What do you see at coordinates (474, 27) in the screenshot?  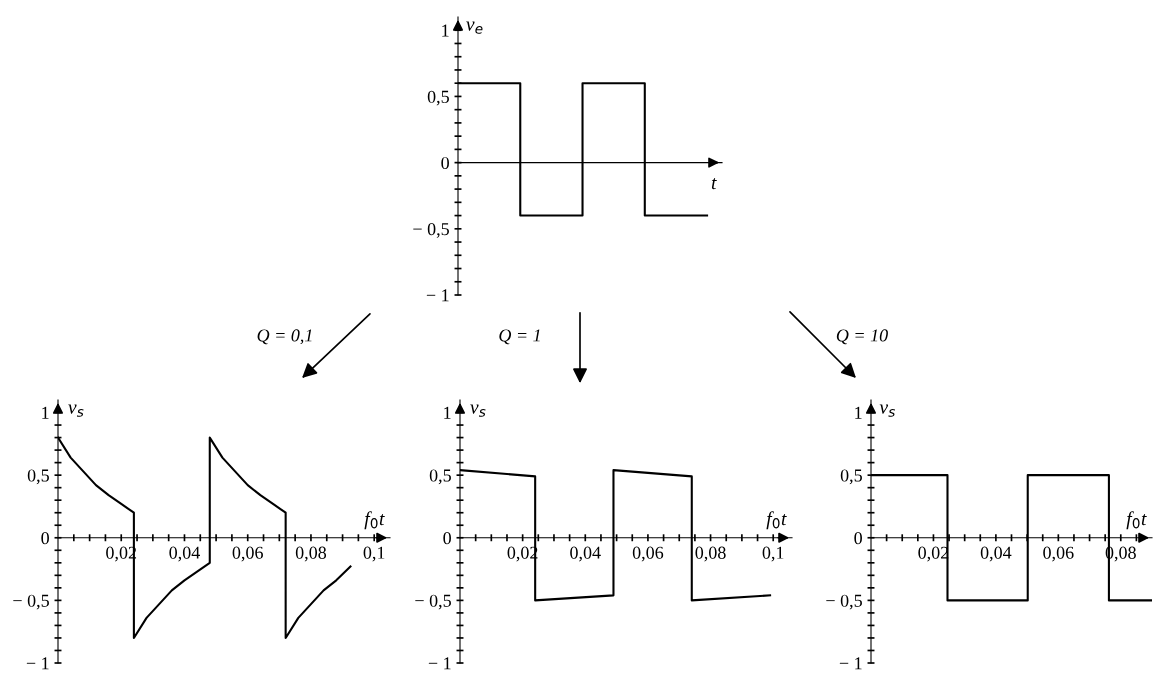 I see `y-axis-title: v$_{e}$` at bounding box center [474, 27].